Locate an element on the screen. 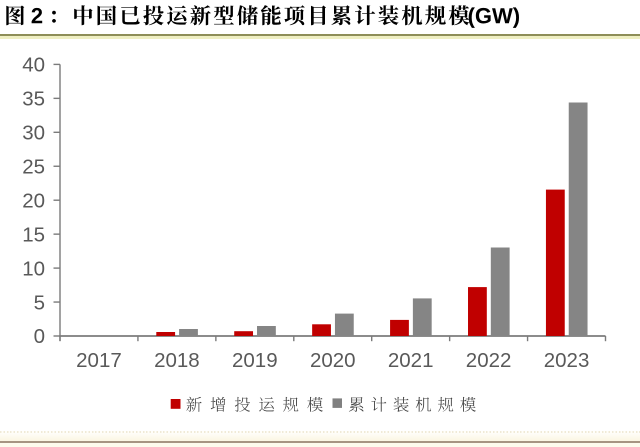 Image resolution: width=640 pixels, height=447 pixels. svg-text: 2017 is located at coordinates (99, 360).